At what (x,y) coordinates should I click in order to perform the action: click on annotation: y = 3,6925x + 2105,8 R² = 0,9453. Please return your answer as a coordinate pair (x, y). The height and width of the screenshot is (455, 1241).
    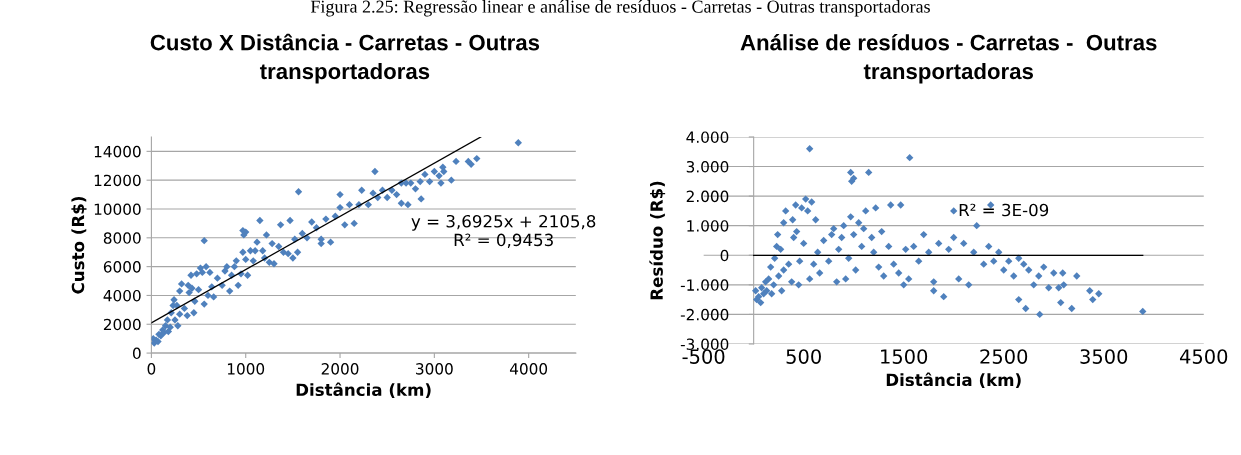
    Looking at the image, I should click on (503, 231).